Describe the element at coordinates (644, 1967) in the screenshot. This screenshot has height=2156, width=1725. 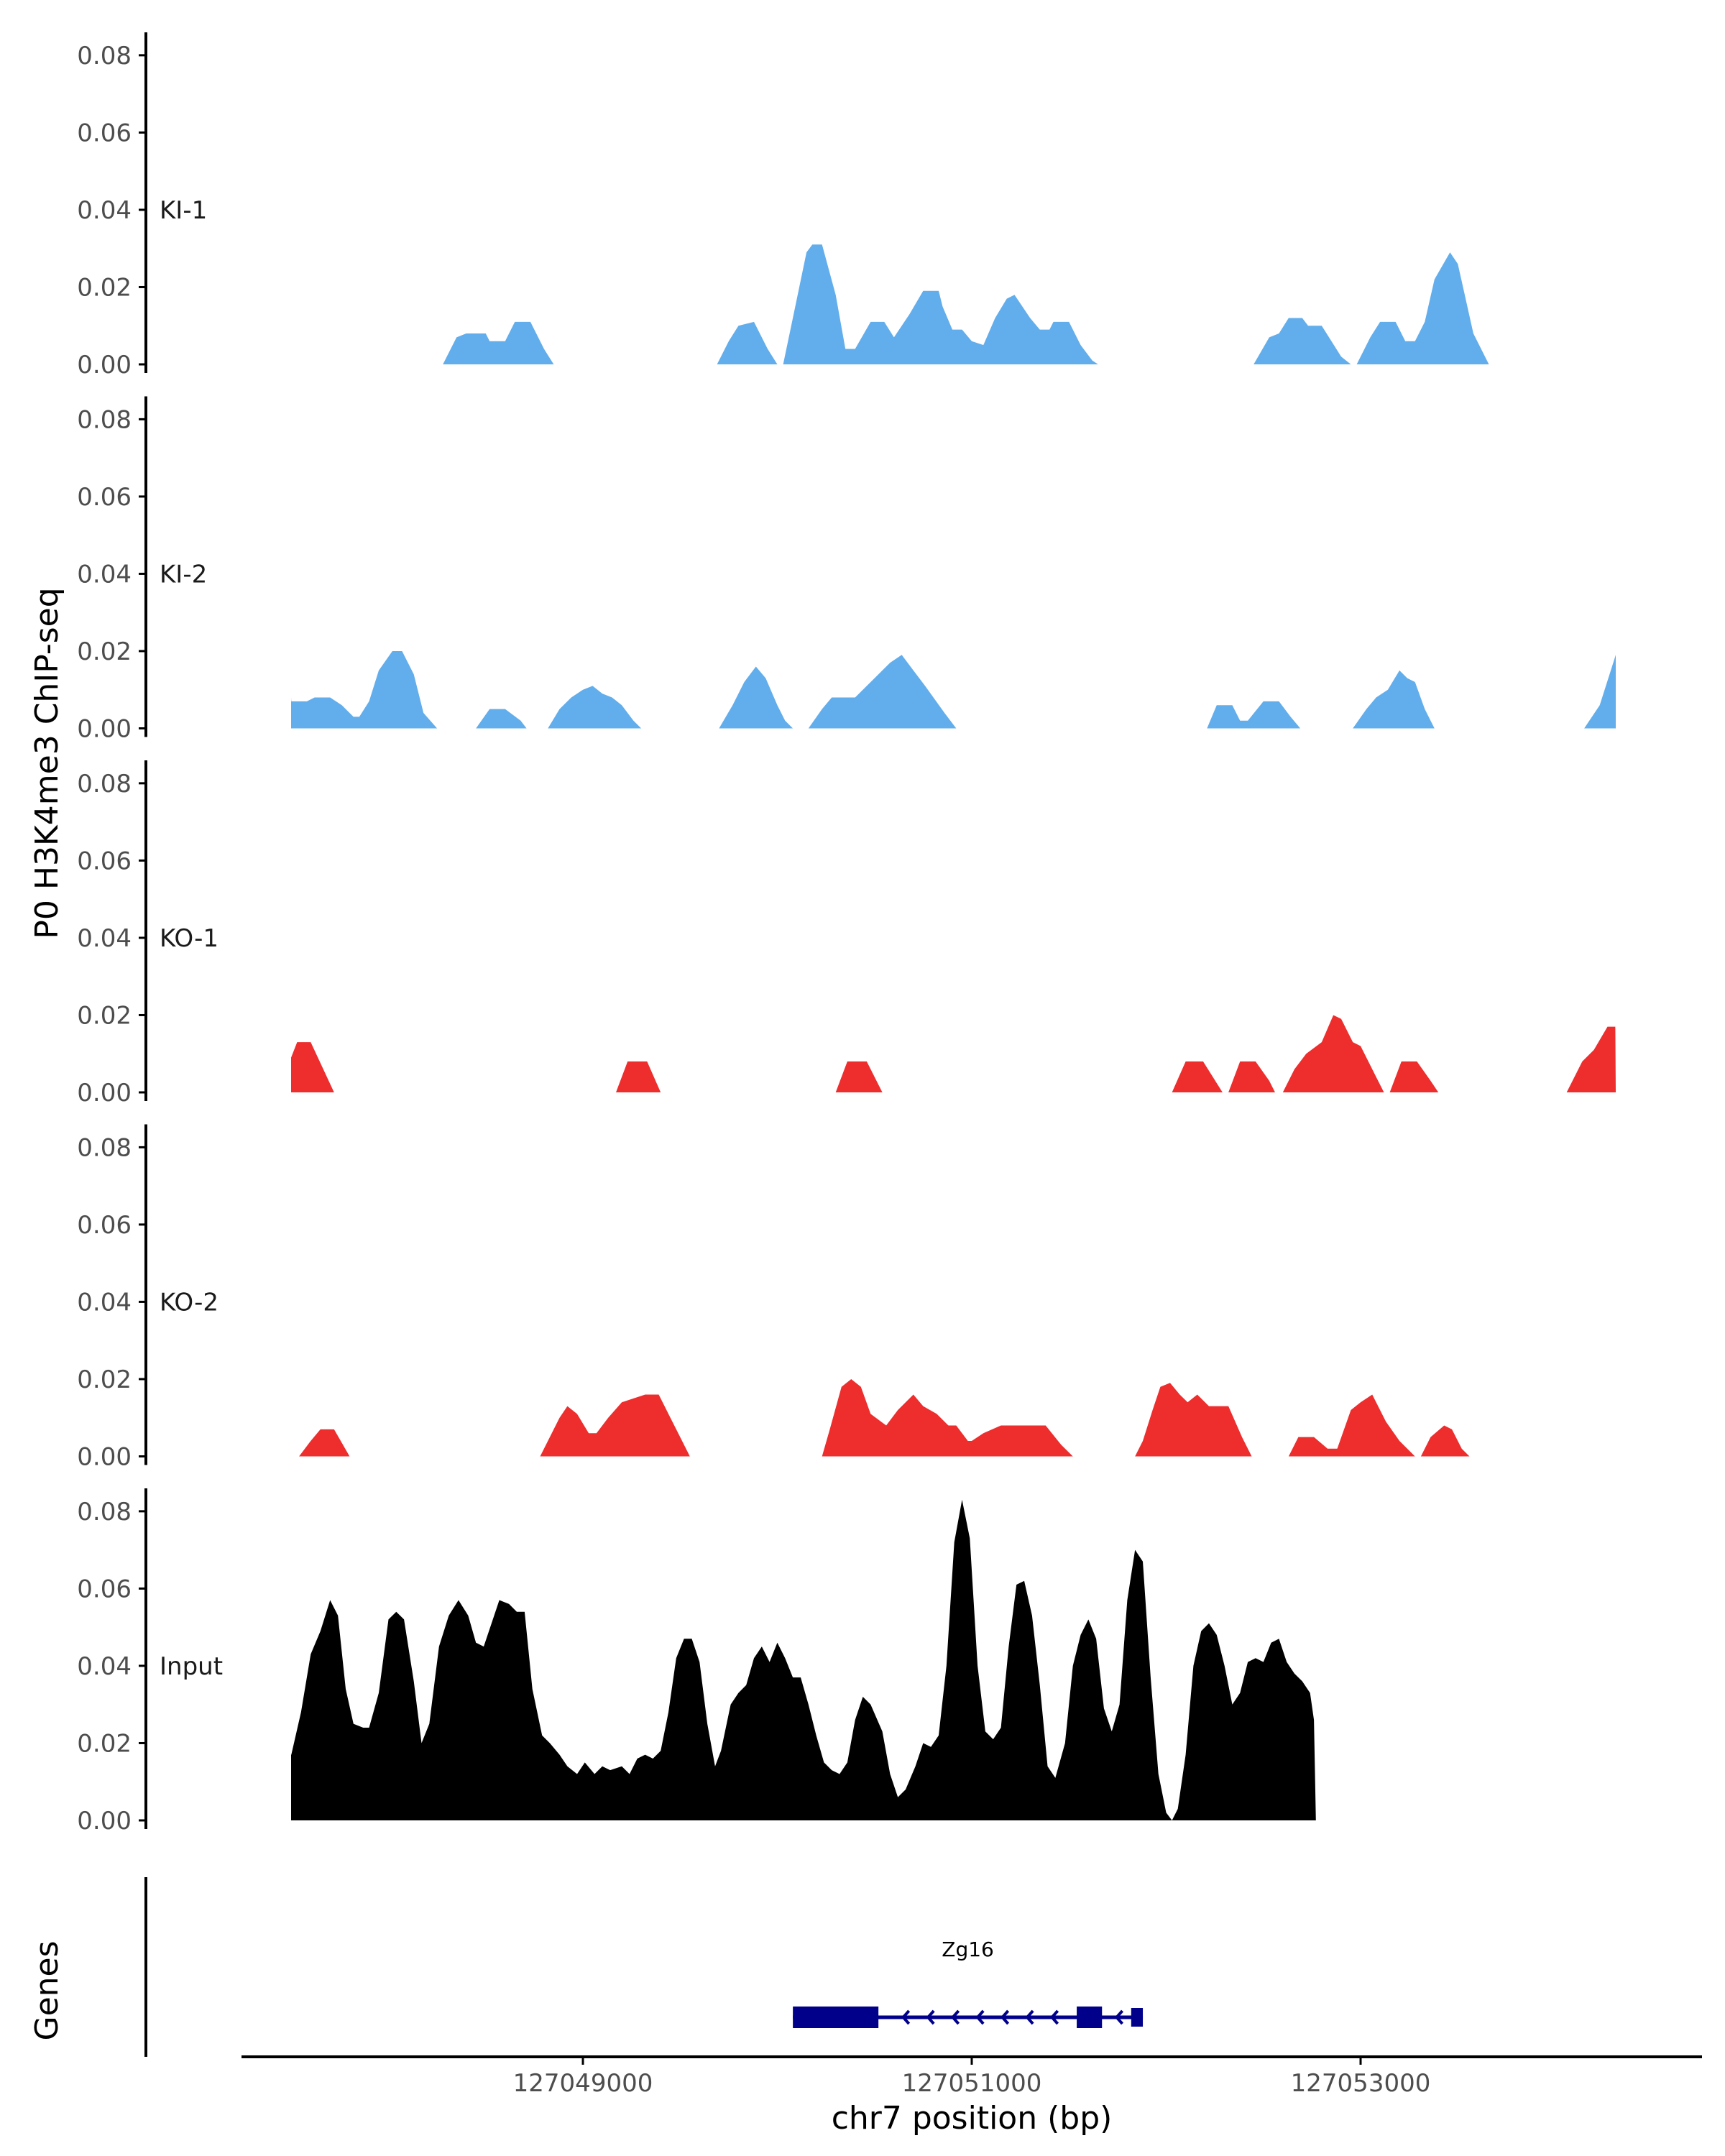
I see `gene-track: Zg16` at that location.